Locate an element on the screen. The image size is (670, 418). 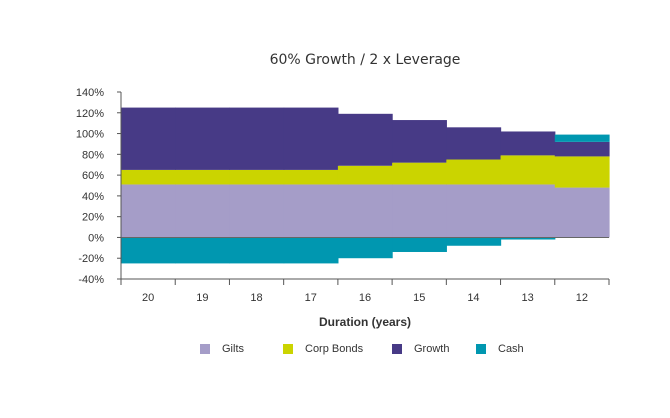
legend-swatch-cash is located at coordinates (481, 349).